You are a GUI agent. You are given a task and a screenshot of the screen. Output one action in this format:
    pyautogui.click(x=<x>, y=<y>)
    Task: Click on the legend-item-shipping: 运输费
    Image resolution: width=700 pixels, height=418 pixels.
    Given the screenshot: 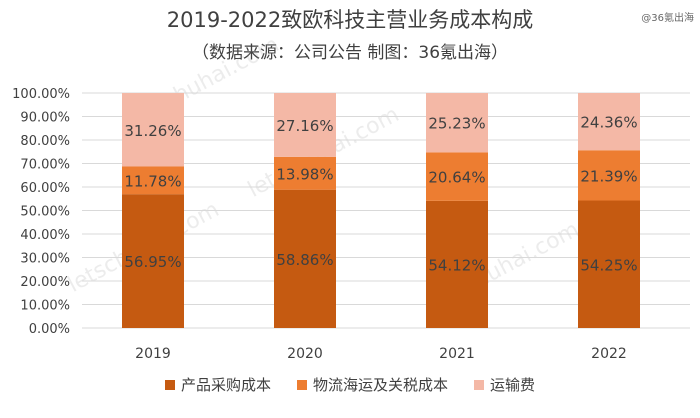 What is the action you would take?
    pyautogui.click(x=504, y=384)
    